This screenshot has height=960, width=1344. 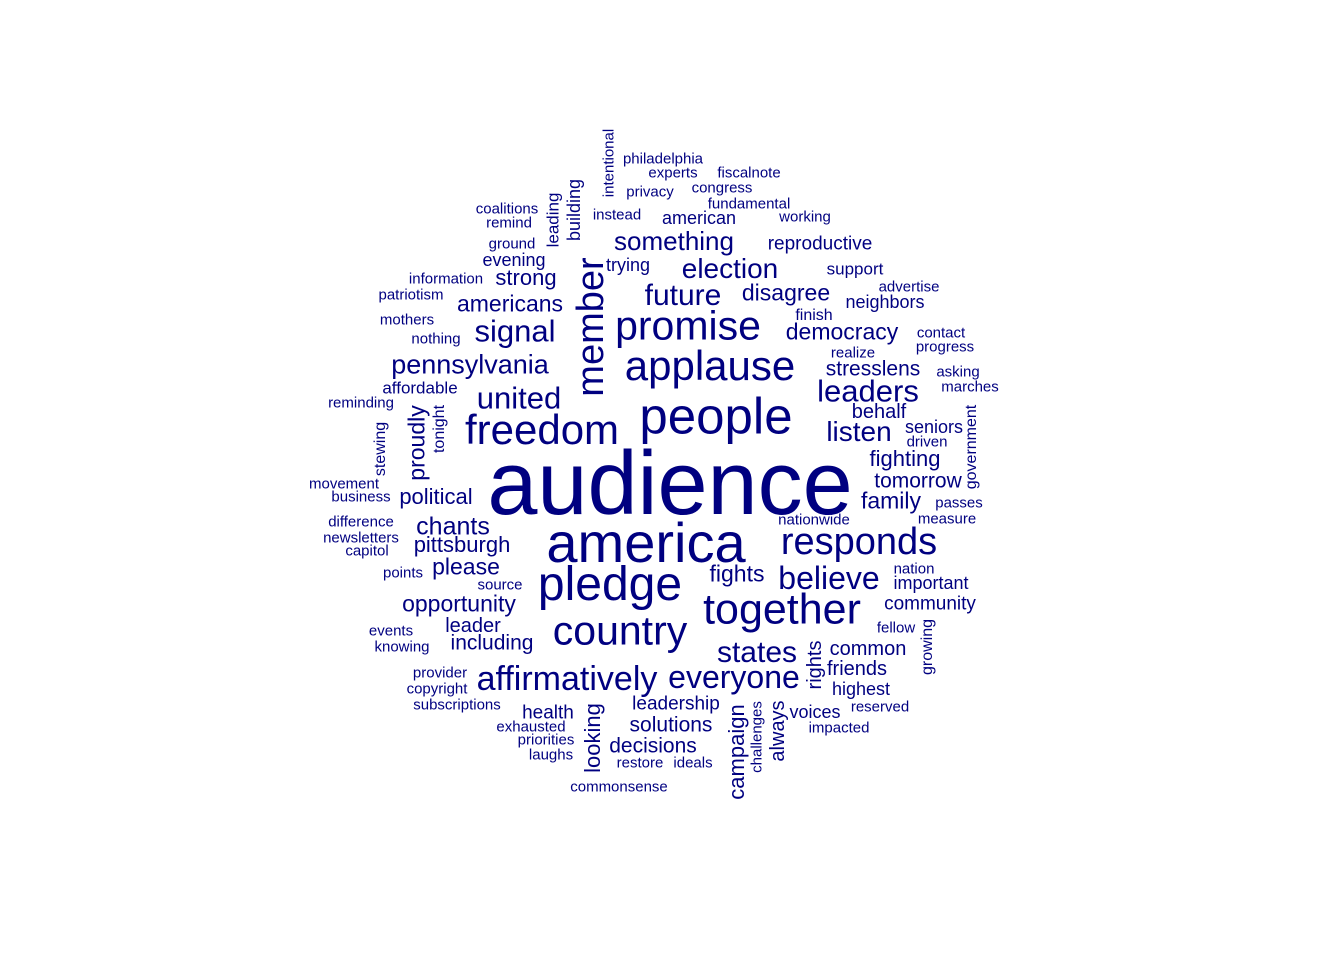 I want to click on cloud-word: business, so click(x=361, y=497).